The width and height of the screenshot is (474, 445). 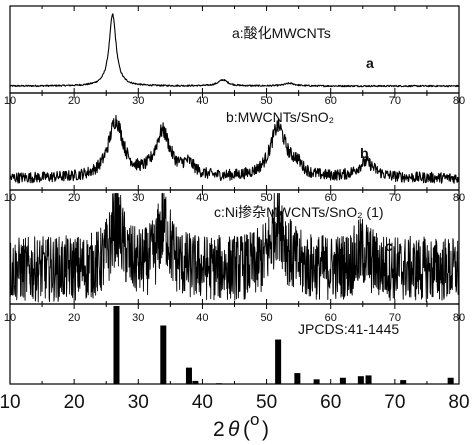 I want to click on x-axis-label-part: (, so click(x=246, y=429).